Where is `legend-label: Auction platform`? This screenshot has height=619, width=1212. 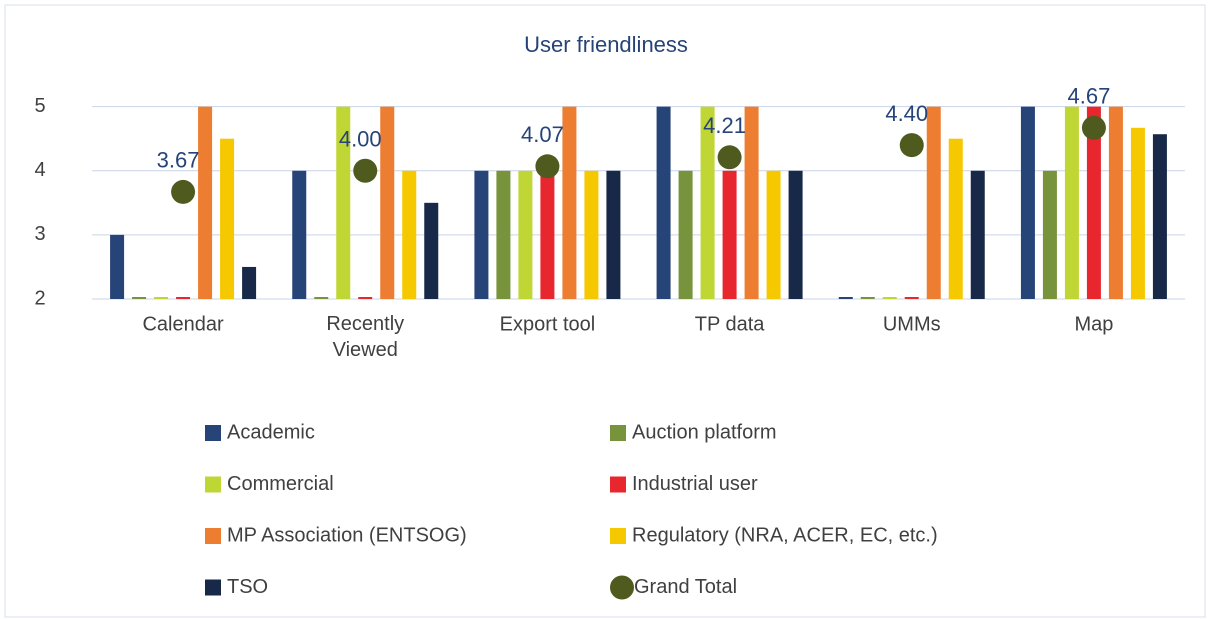
legend-label: Auction platform is located at coordinates (704, 432).